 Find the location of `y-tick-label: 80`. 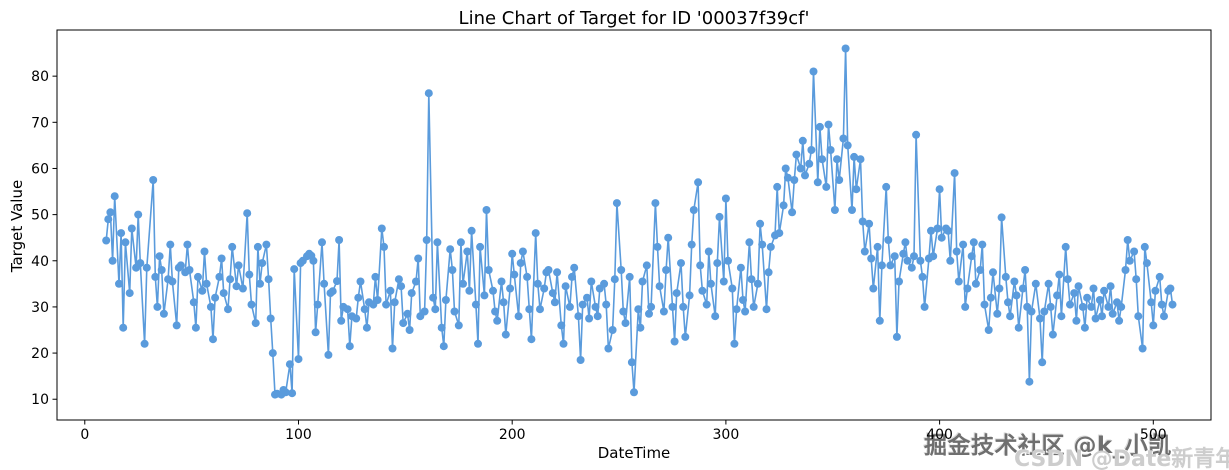

y-tick-label: 80 is located at coordinates (40, 77).